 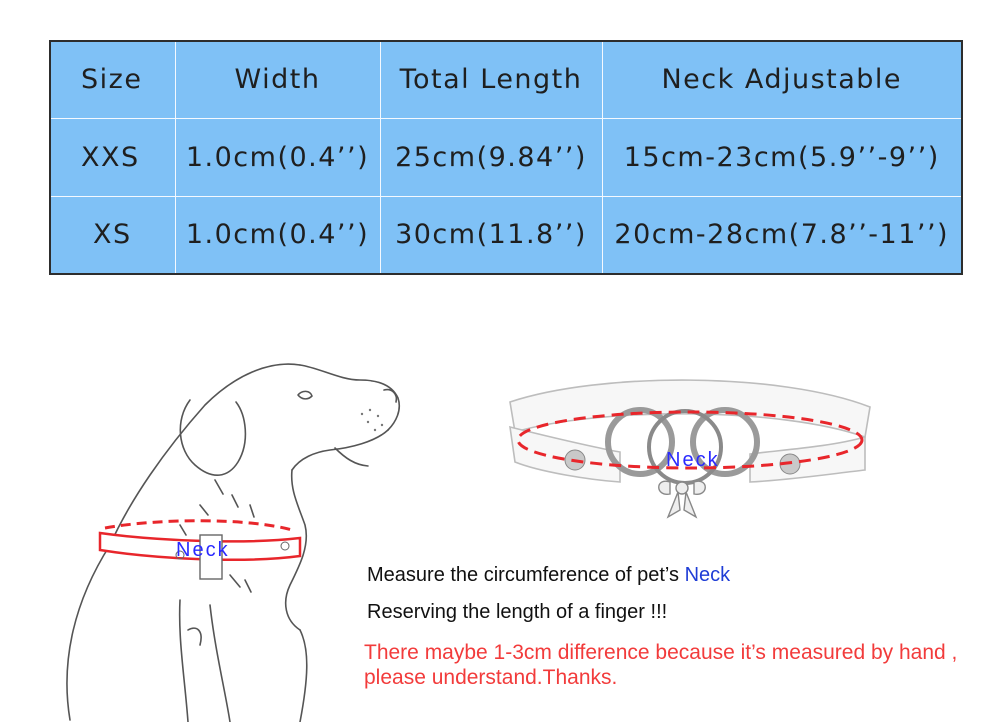 I want to click on collar-illustration, so click(x=690, y=449).